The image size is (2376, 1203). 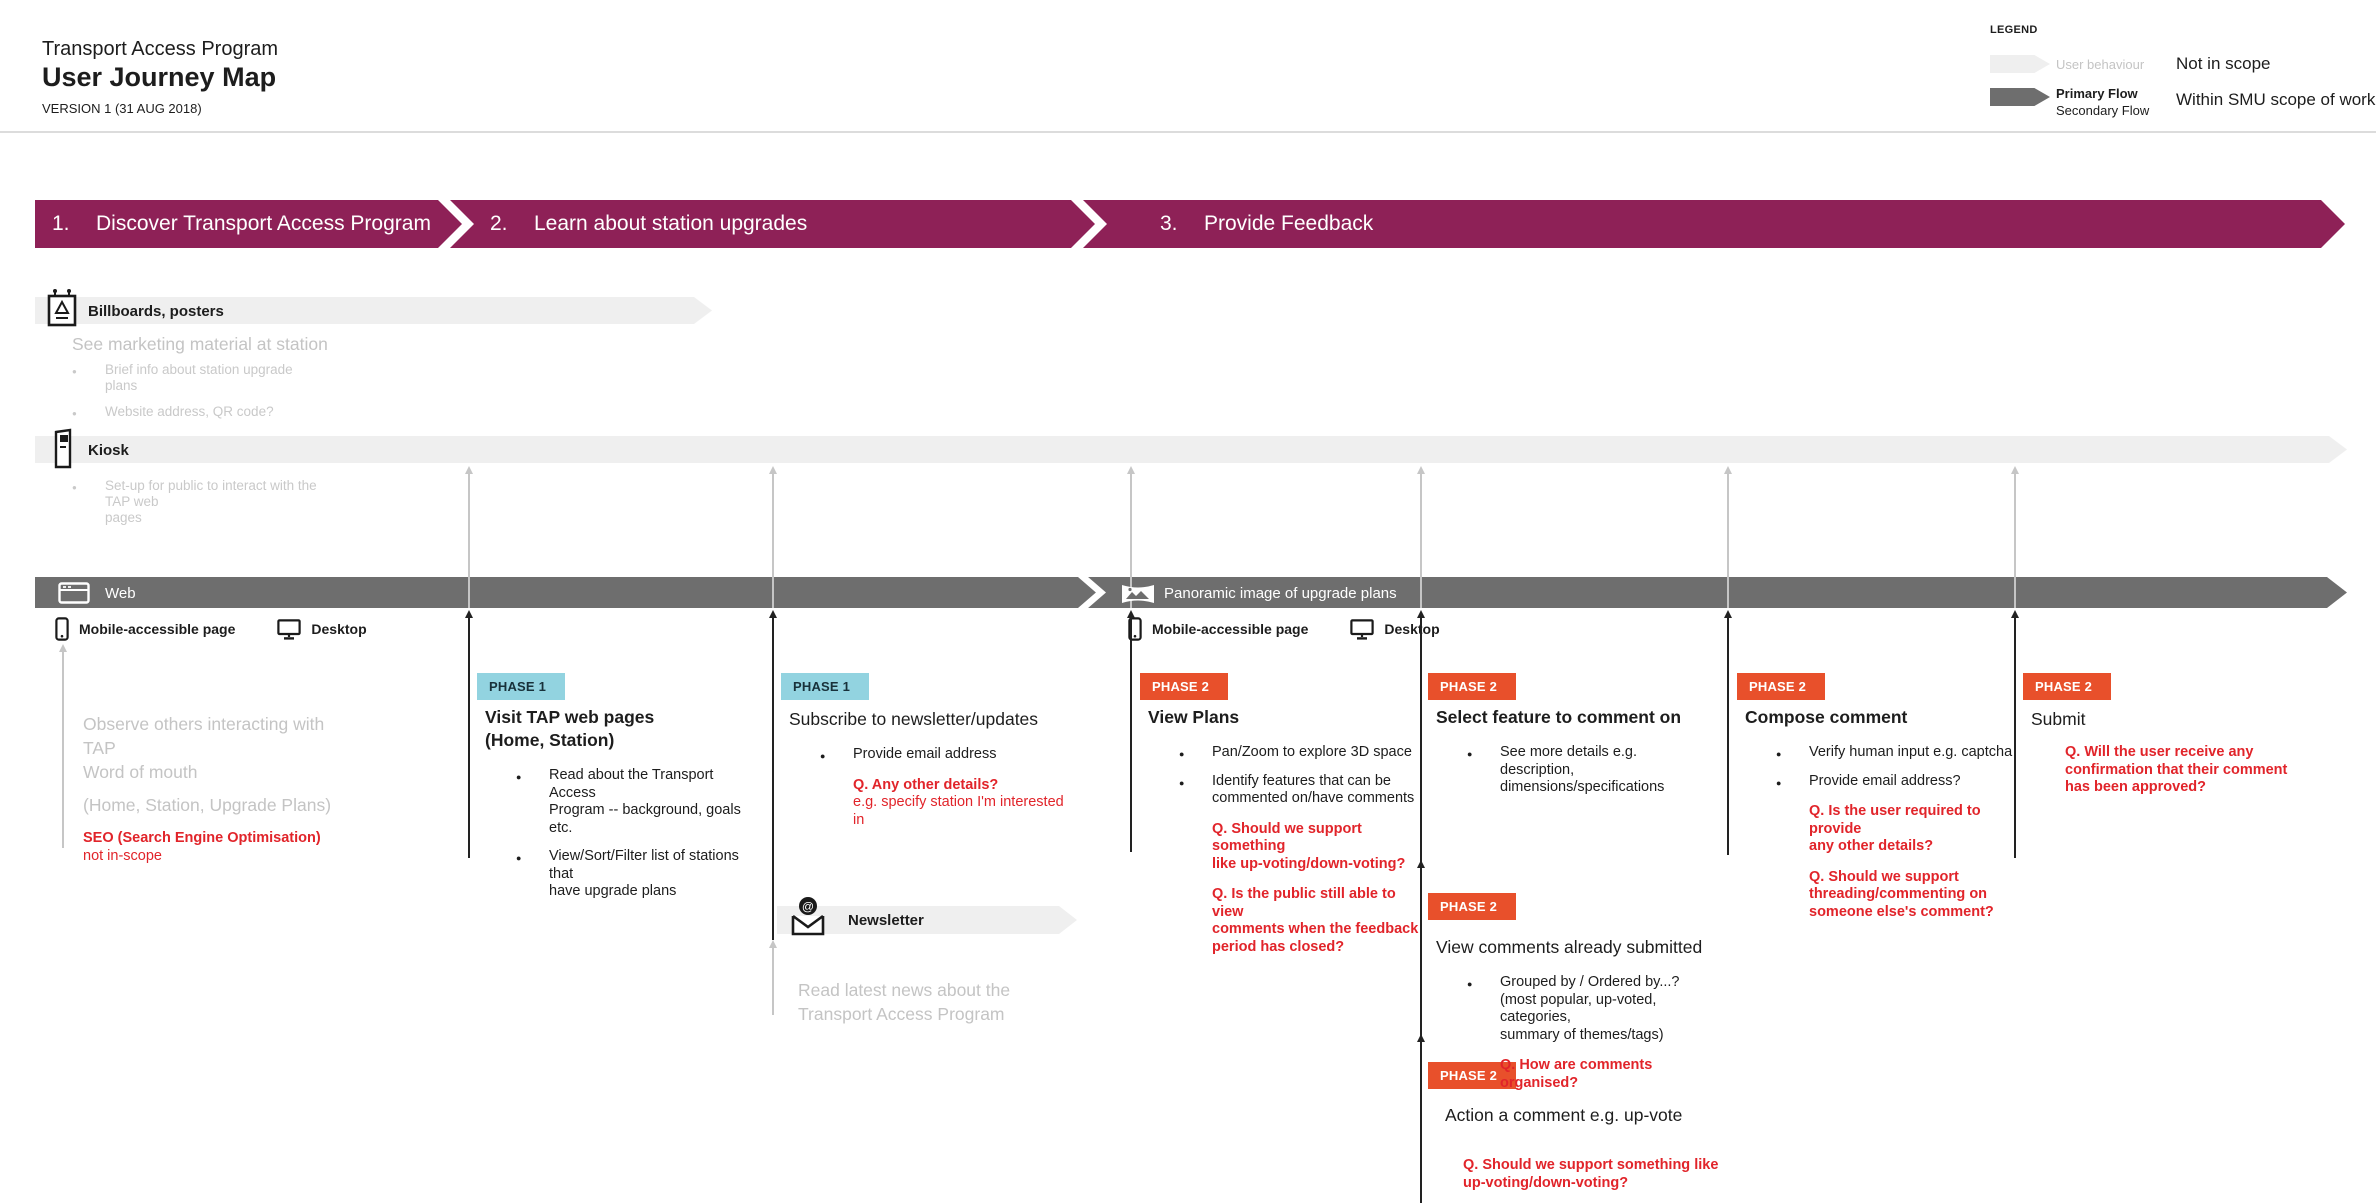 I want to click on step-title: Visit TAP web pages (Home, Station), so click(x=570, y=728).